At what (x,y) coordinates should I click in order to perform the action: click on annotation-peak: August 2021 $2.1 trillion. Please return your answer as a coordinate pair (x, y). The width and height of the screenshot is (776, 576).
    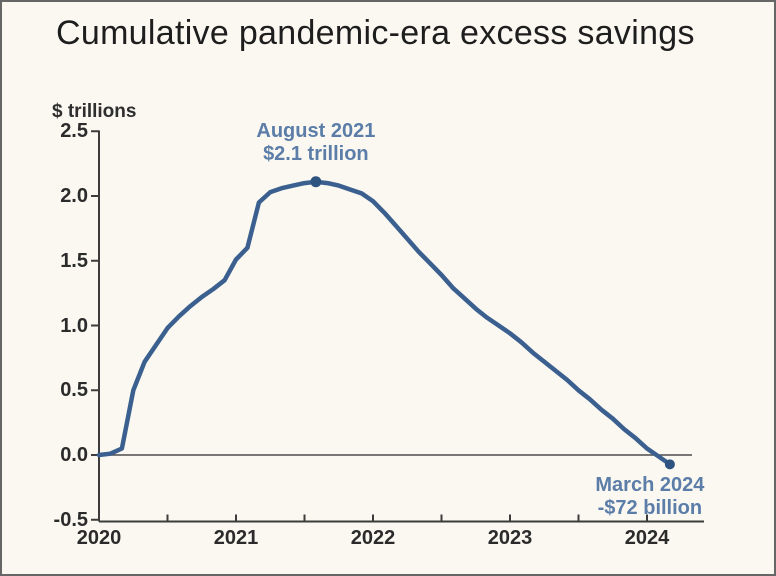
    Looking at the image, I should click on (316, 143).